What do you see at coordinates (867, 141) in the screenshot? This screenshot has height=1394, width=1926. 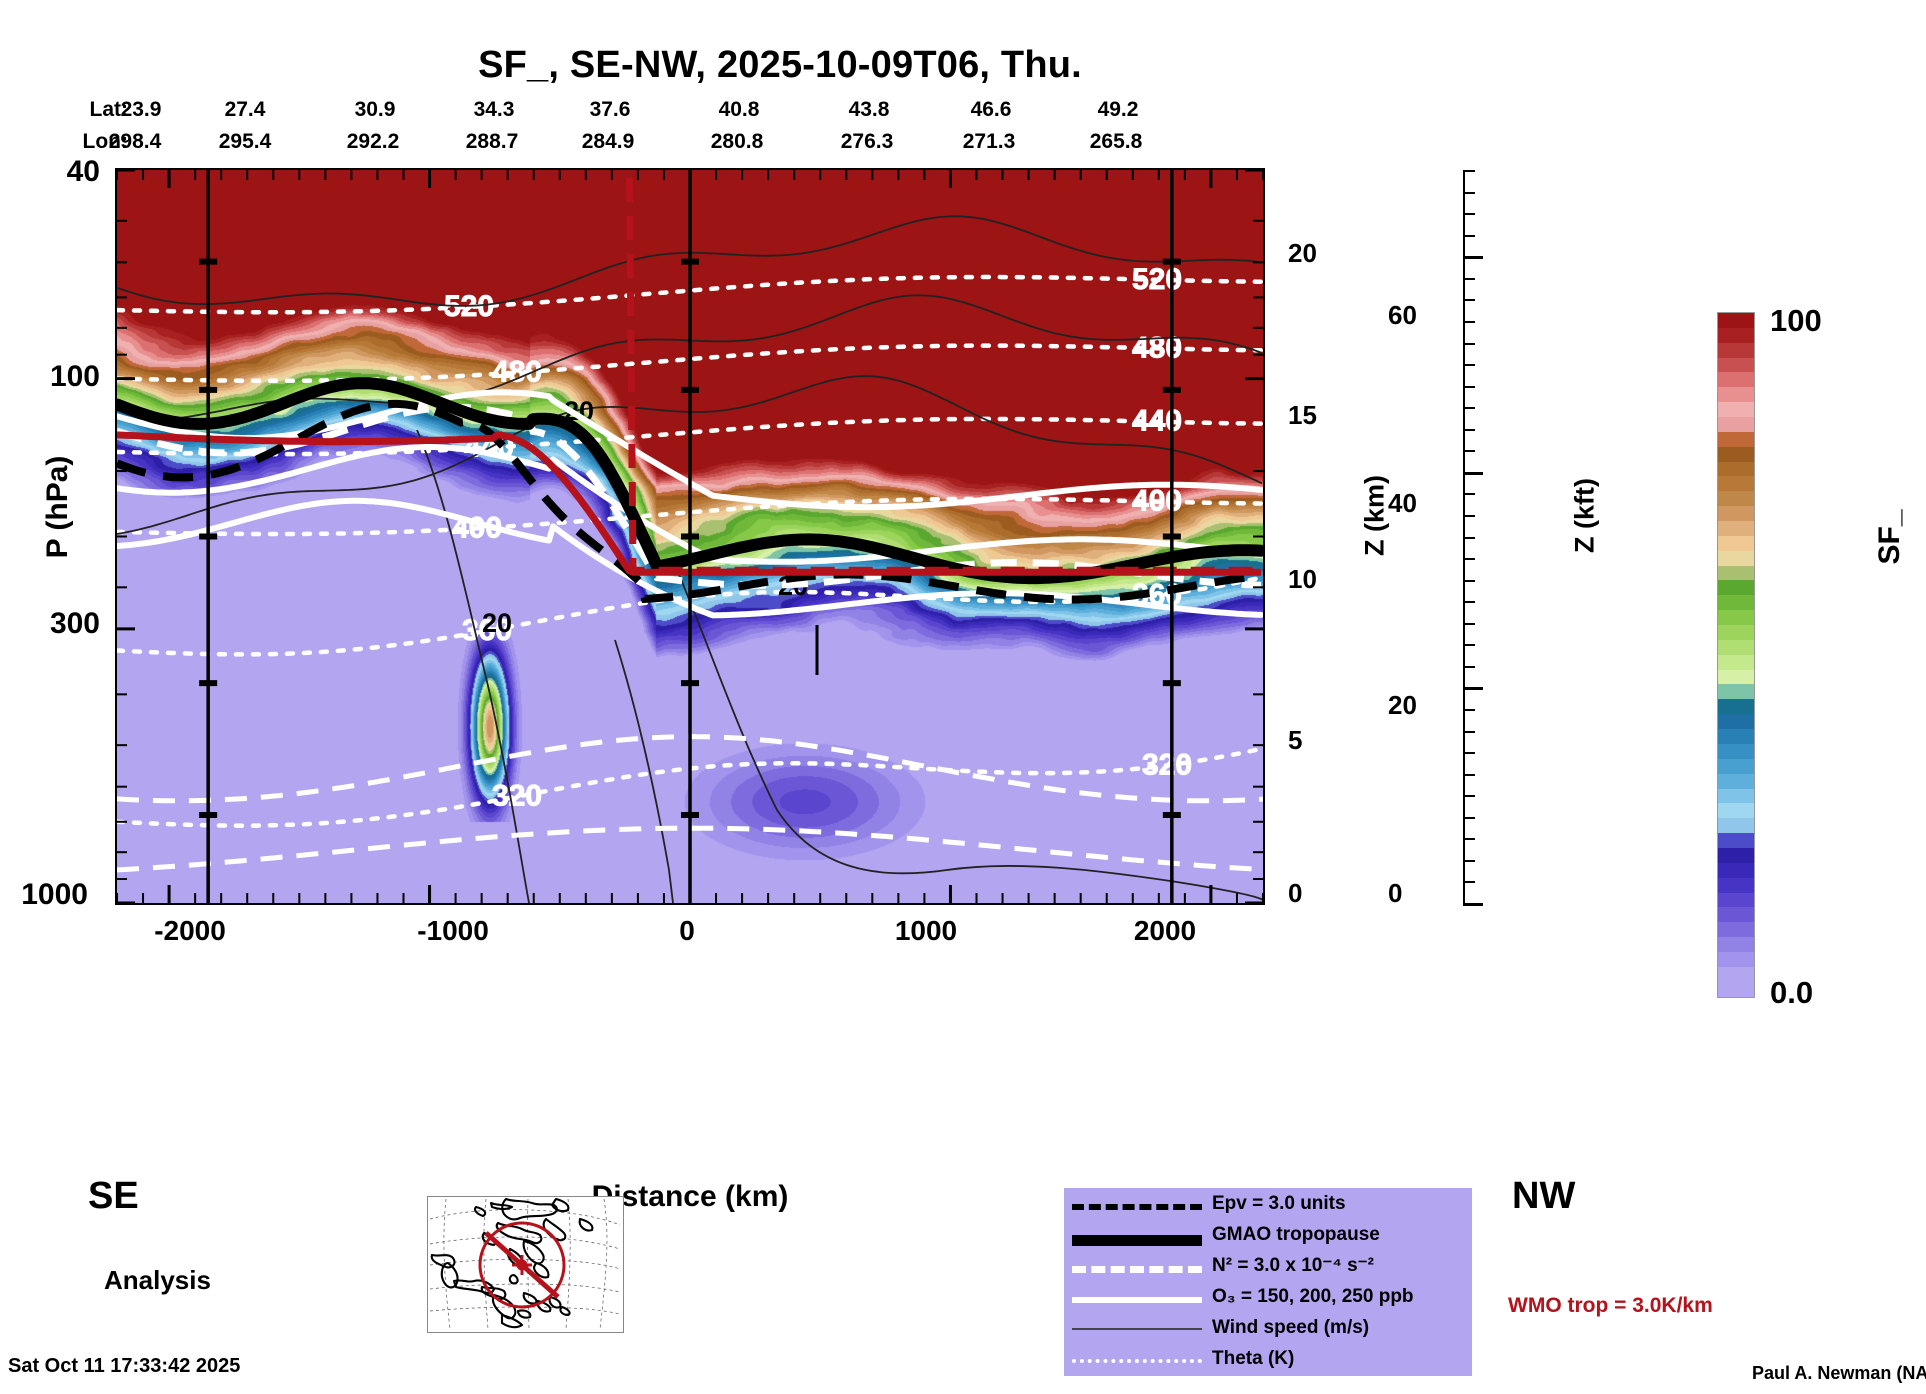 I see `lon-value-6: 276.3` at bounding box center [867, 141].